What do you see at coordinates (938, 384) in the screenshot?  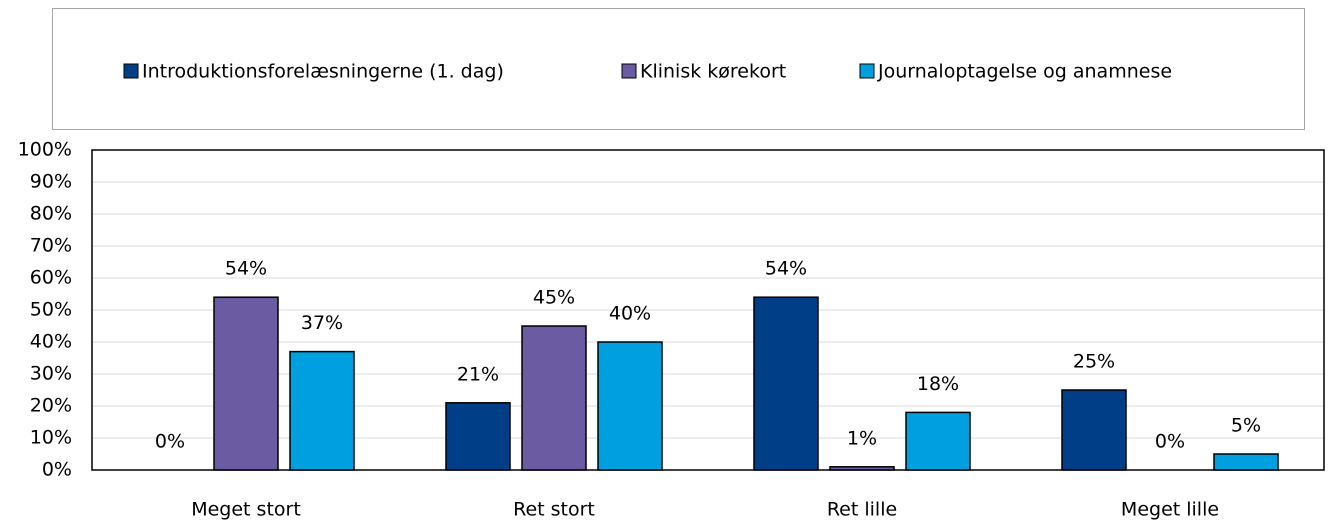 I see `value-label: 18%` at bounding box center [938, 384].